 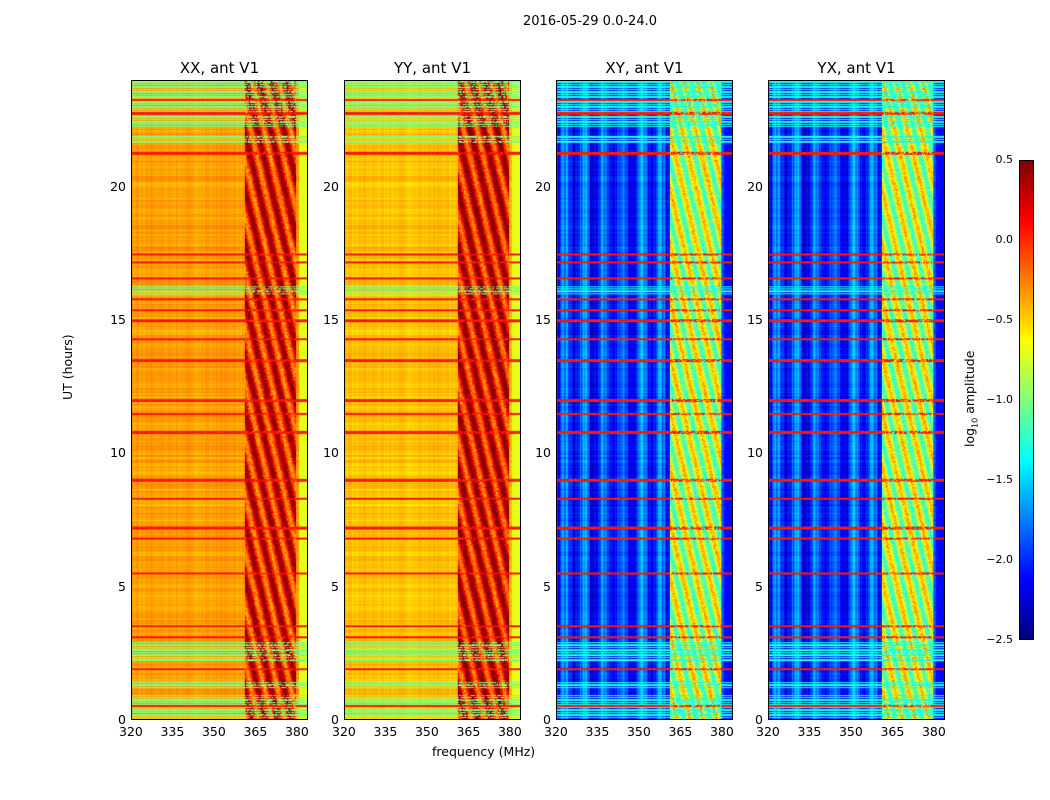 What do you see at coordinates (999, 639) in the screenshot?
I see `colorbar-tick-label: −2.5` at bounding box center [999, 639].